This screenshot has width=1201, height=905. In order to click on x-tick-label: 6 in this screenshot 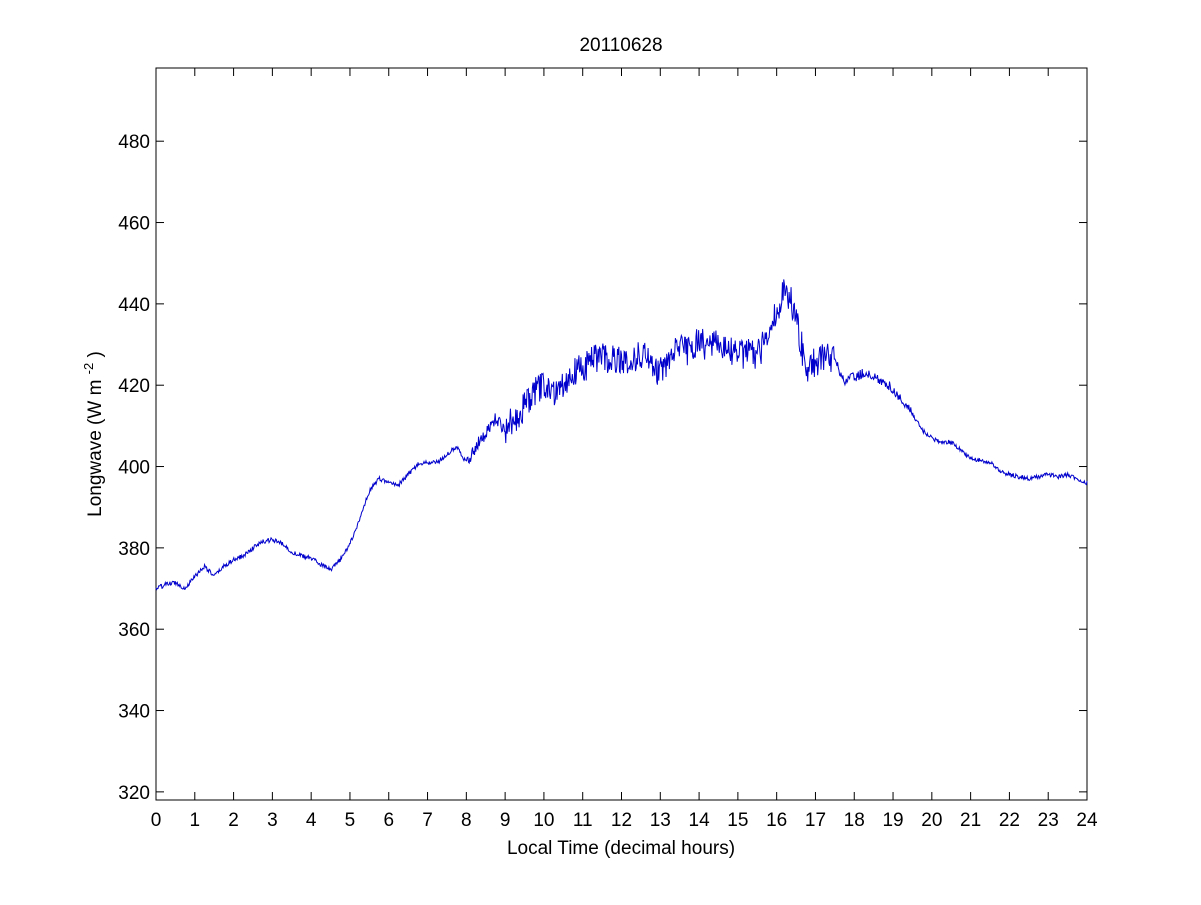, I will do `click(388, 820)`.